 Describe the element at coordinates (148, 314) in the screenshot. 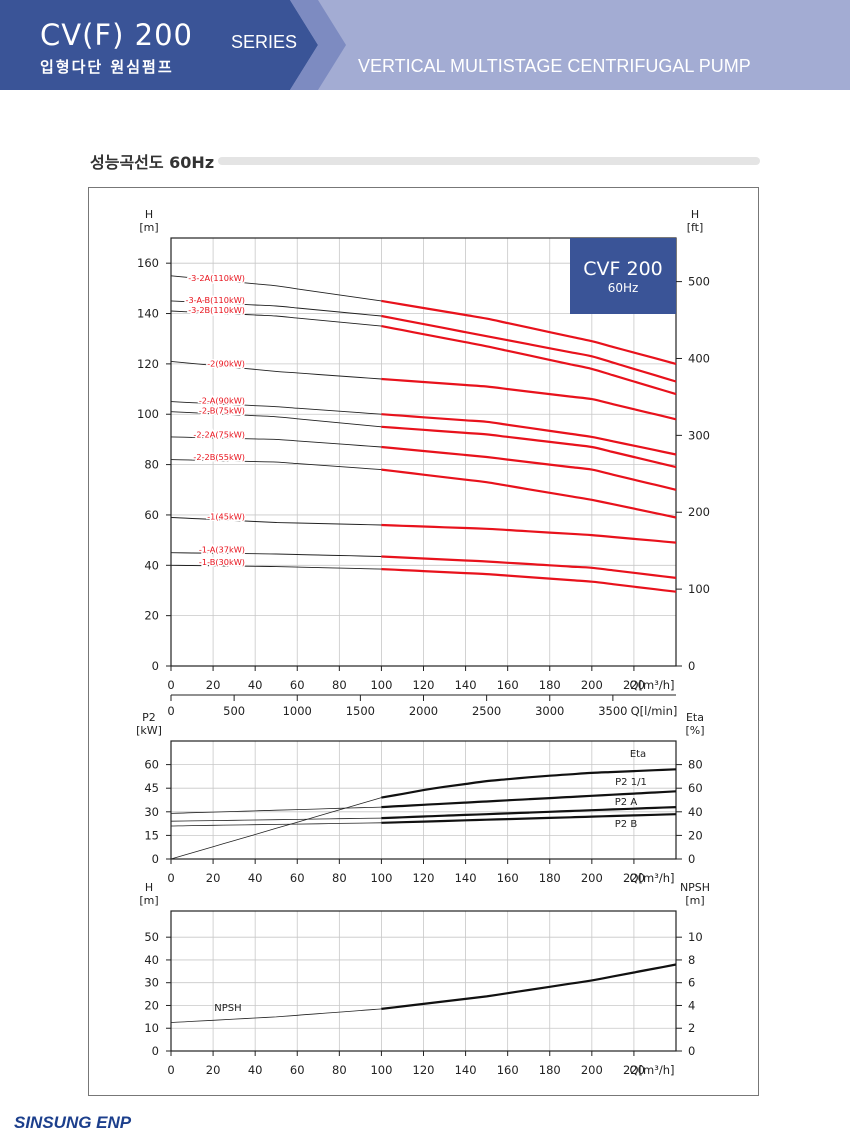

I see `y-tick-label-left: 140` at that location.